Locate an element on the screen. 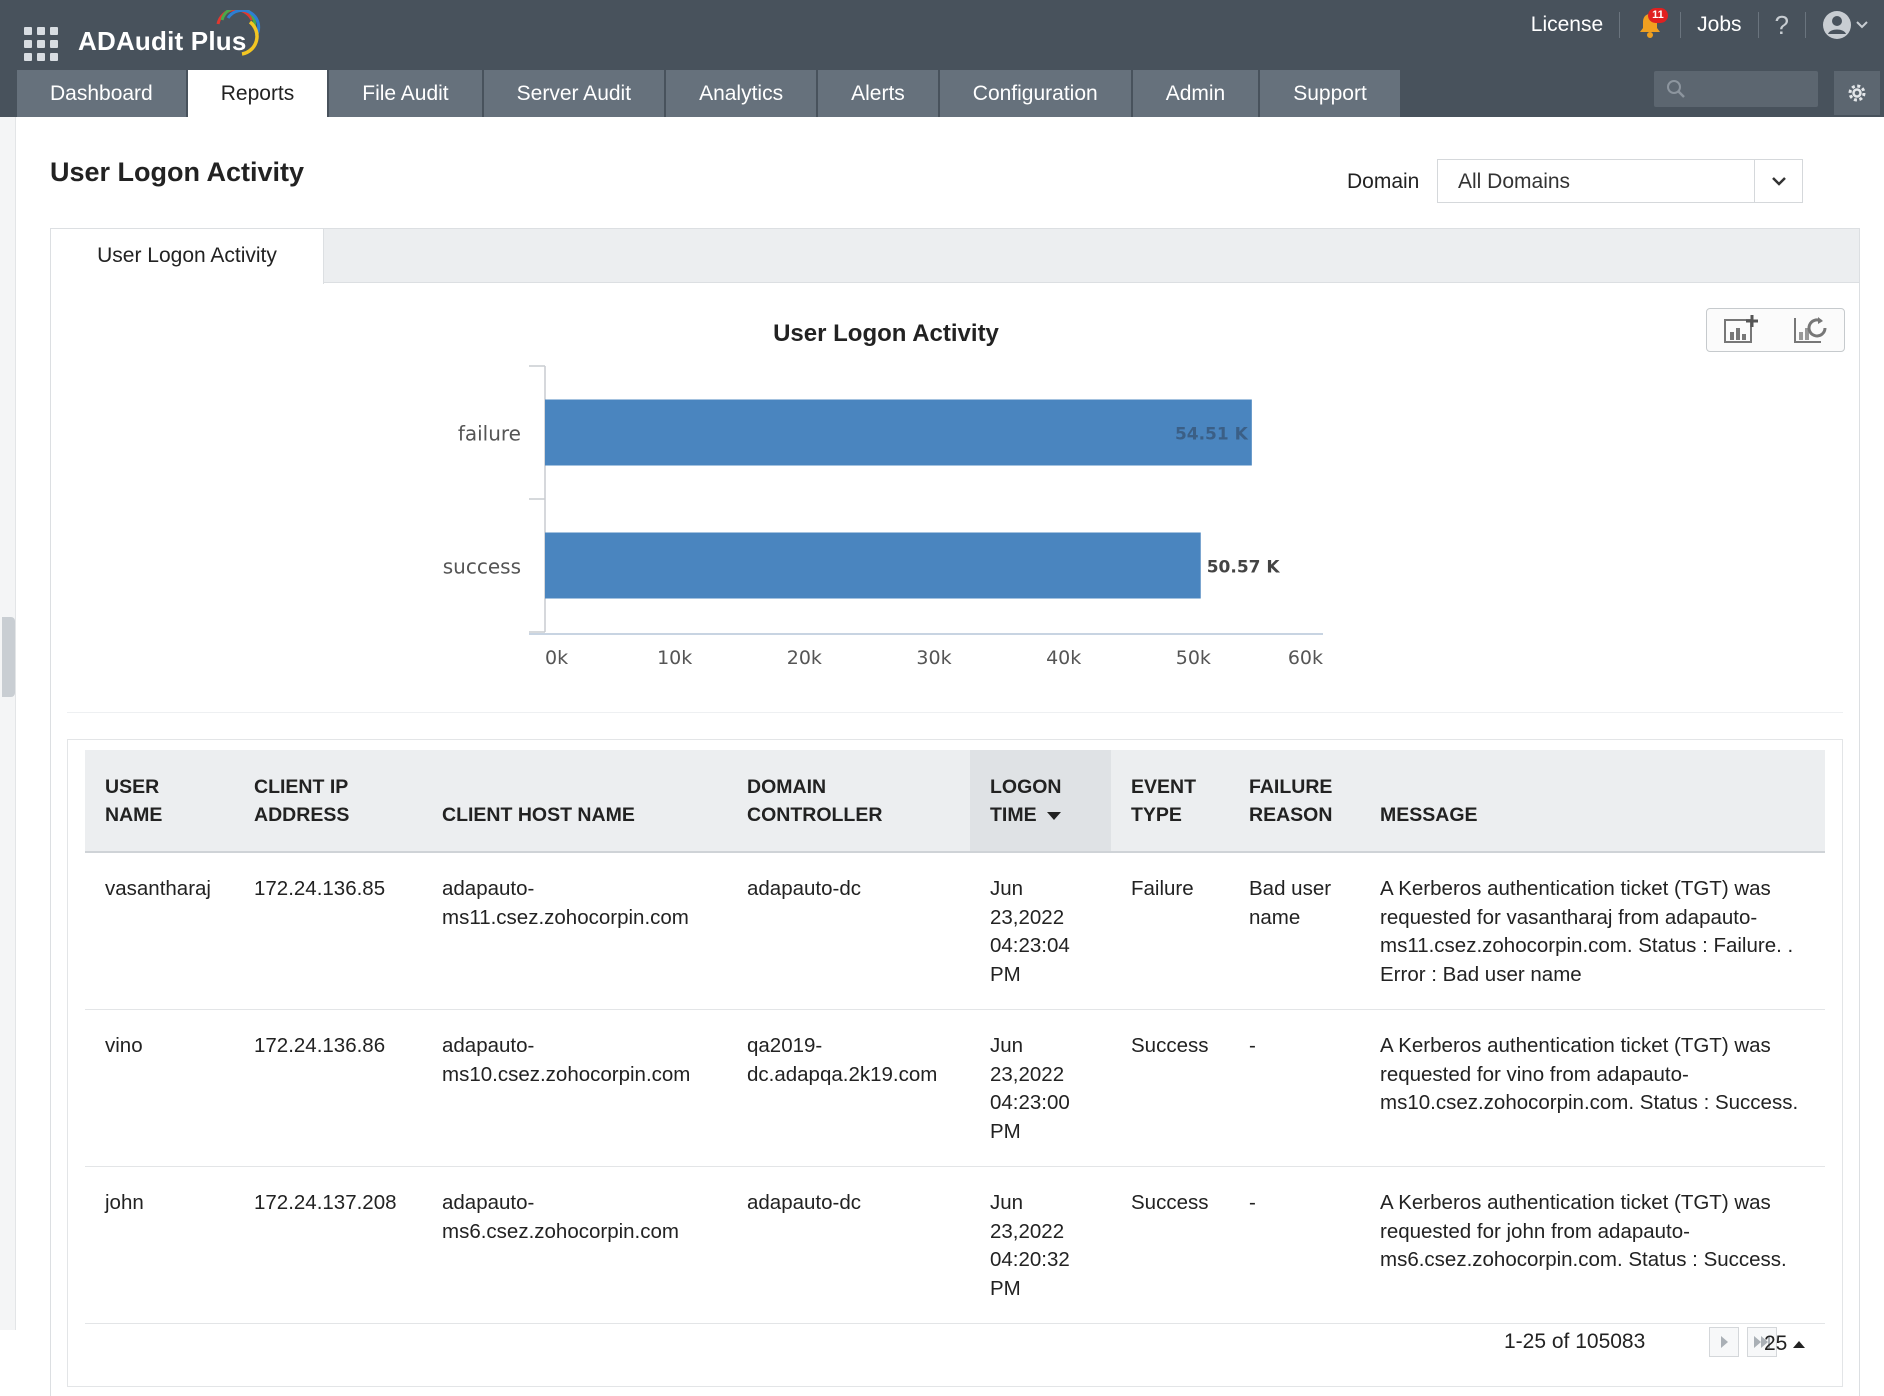  bell-icon: 11 is located at coordinates (1652, 23).